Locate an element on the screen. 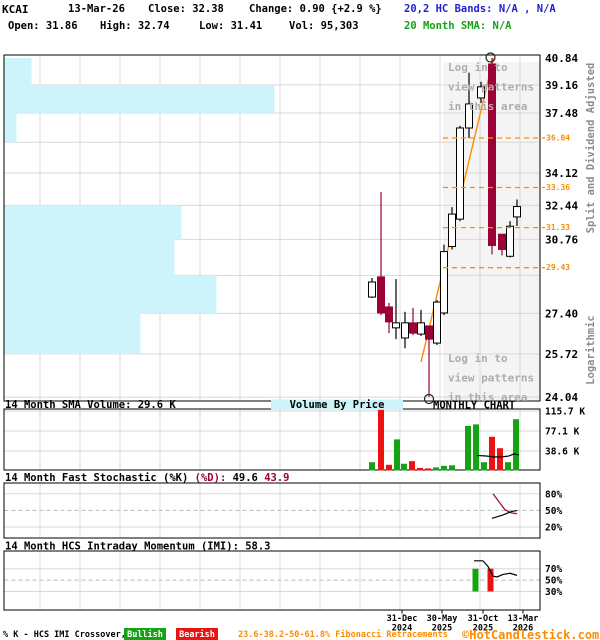 This screenshot has width=600, height=640. legend-bullish-label: Bullish is located at coordinates (145, 634).